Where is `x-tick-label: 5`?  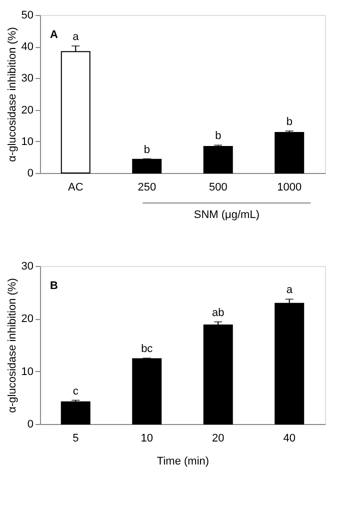 x-tick-label: 5 is located at coordinates (75, 438).